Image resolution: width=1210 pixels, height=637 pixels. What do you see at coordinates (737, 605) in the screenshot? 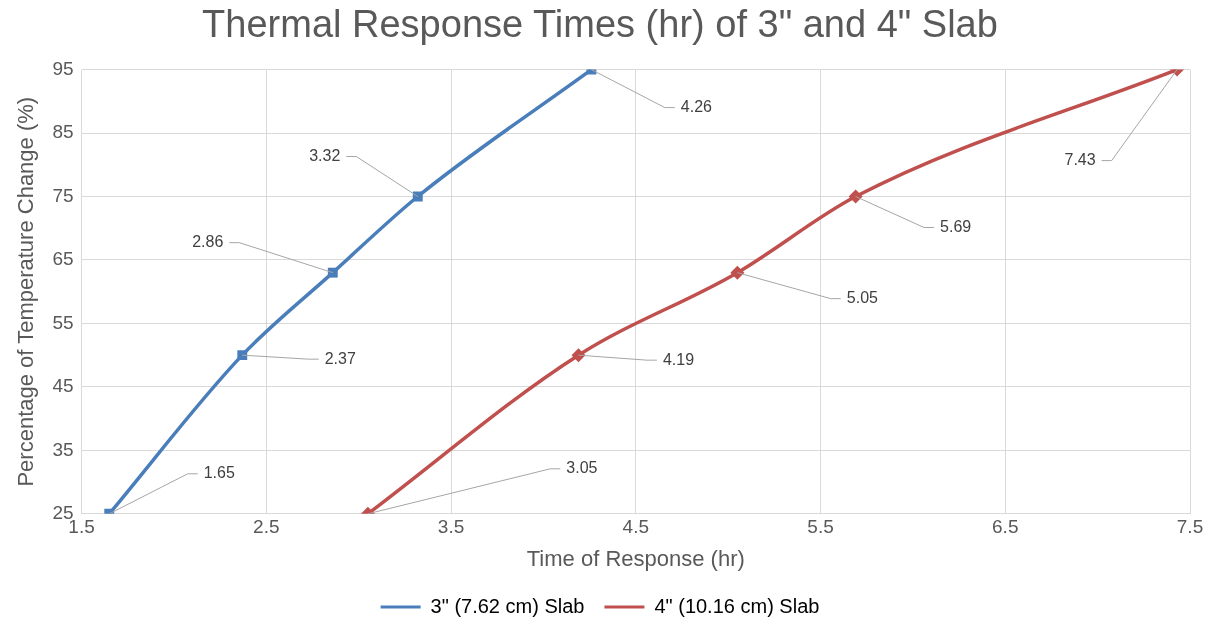
I see `legend-label: 4" (10.16 cm) Slab` at bounding box center [737, 605].